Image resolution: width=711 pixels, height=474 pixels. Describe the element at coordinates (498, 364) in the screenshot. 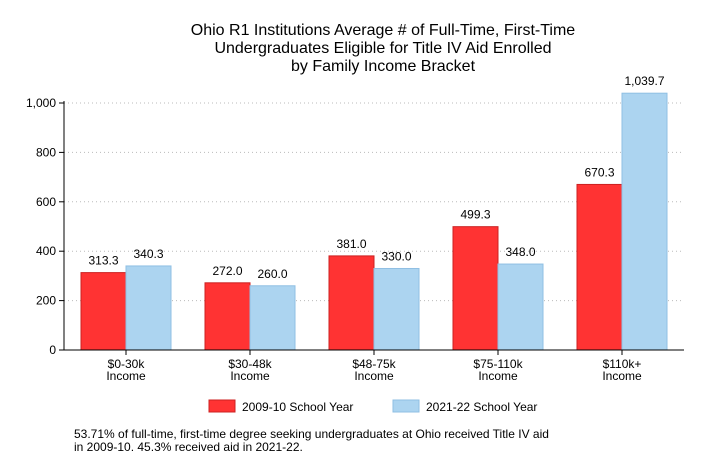

I see `x-tick-label: $75-110k` at that location.